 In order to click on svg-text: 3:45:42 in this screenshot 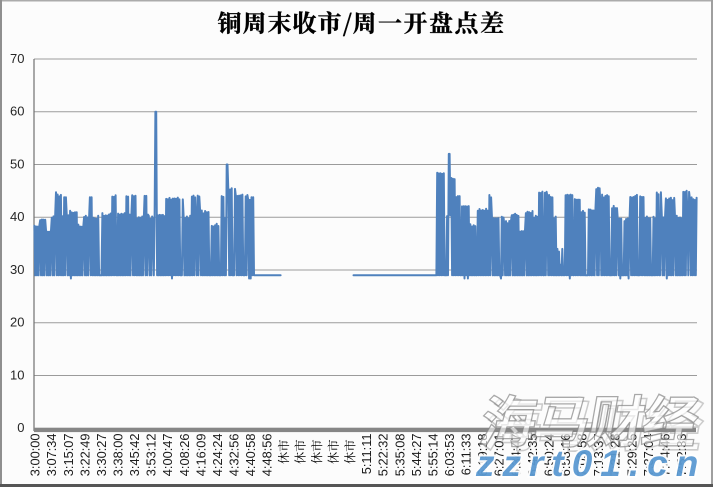, I will do `click(134, 455)`.